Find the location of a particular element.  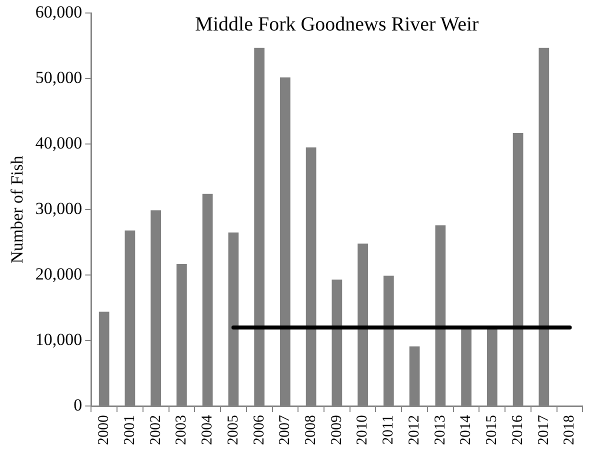

x-tick-label: 2015 is located at coordinates (492, 430).